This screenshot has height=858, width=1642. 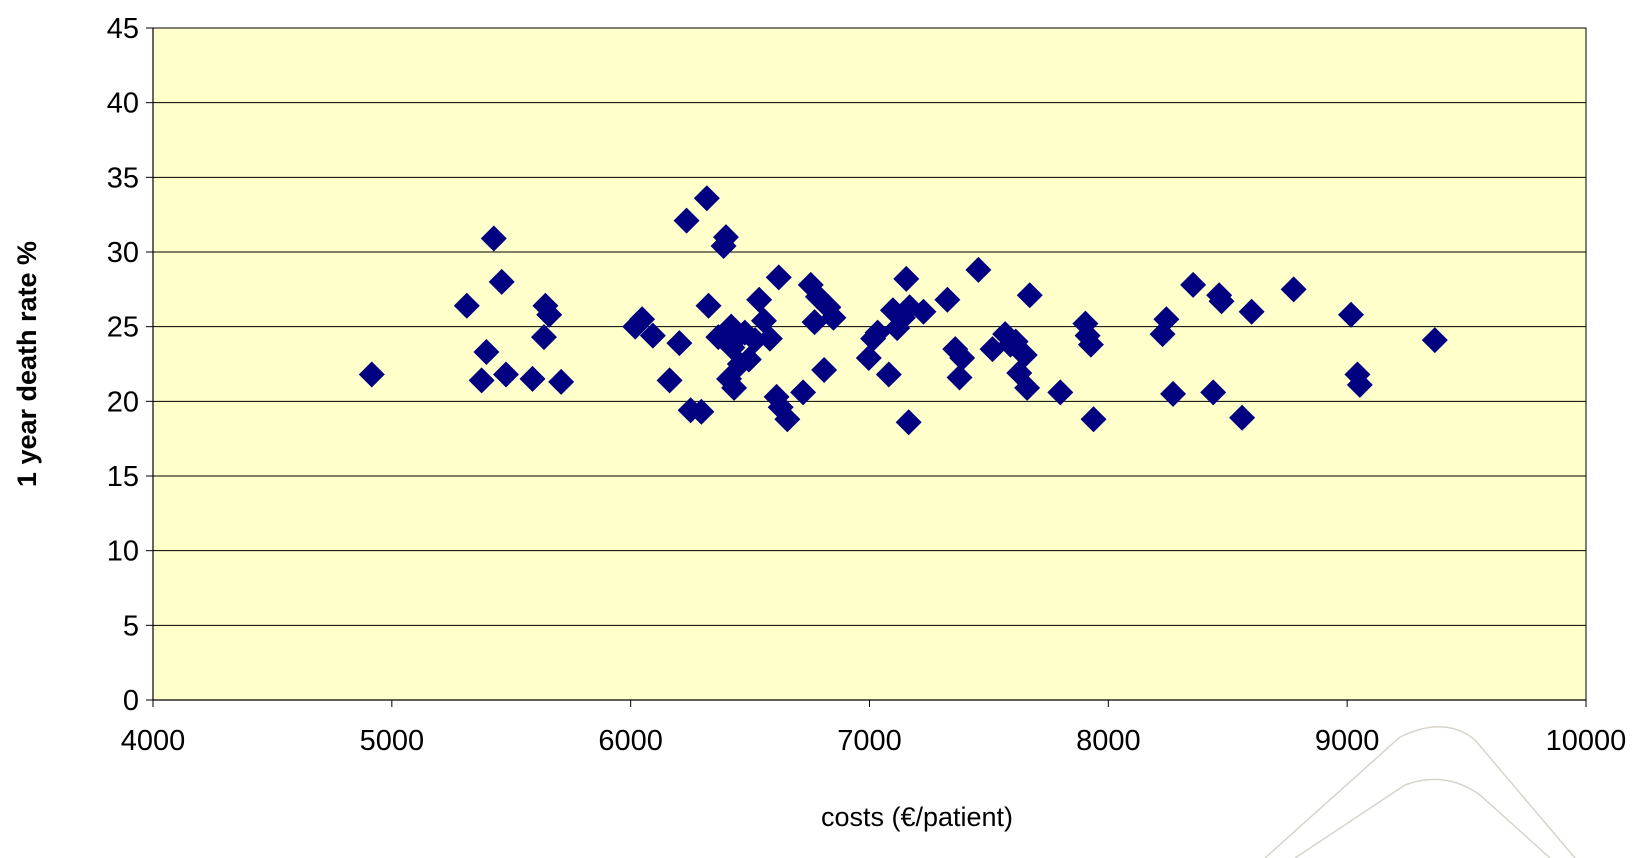 I want to click on x-tick-labels: 4000 5000 6000 7000 8000 9000 10000, so click(x=874, y=741).